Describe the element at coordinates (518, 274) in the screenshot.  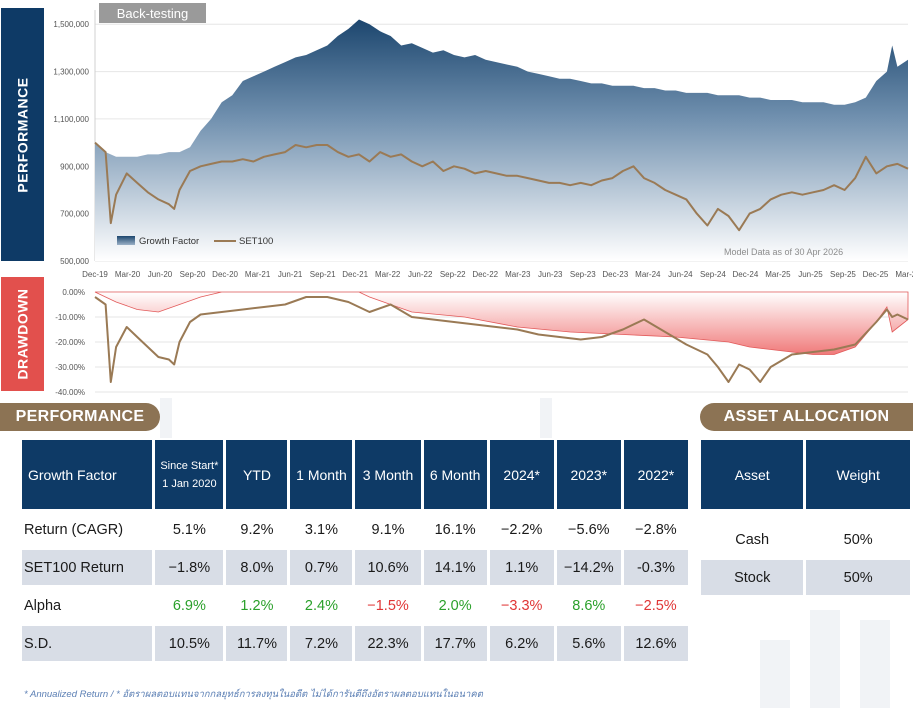
I see `x-tick-label: Mar-23` at that location.